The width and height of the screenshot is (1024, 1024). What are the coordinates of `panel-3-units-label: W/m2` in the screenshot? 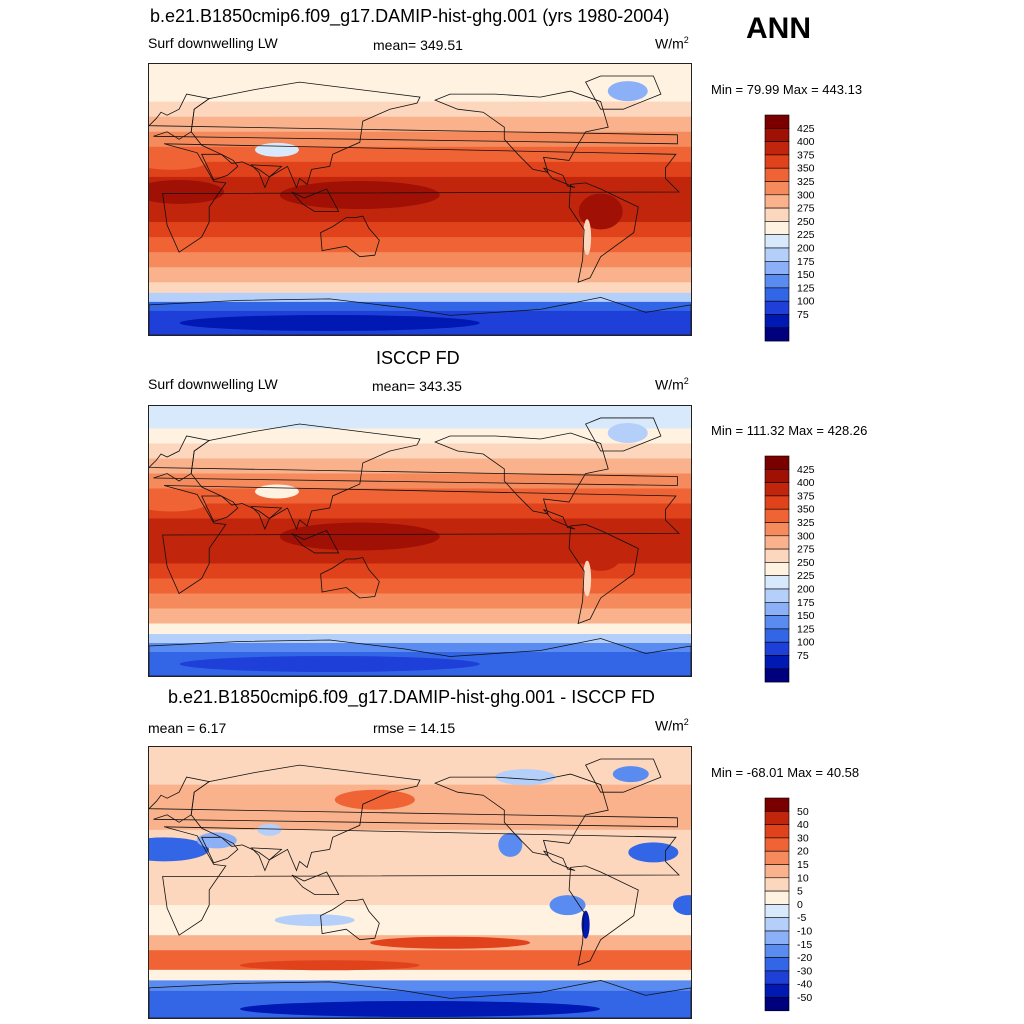 It's located at (672, 725).